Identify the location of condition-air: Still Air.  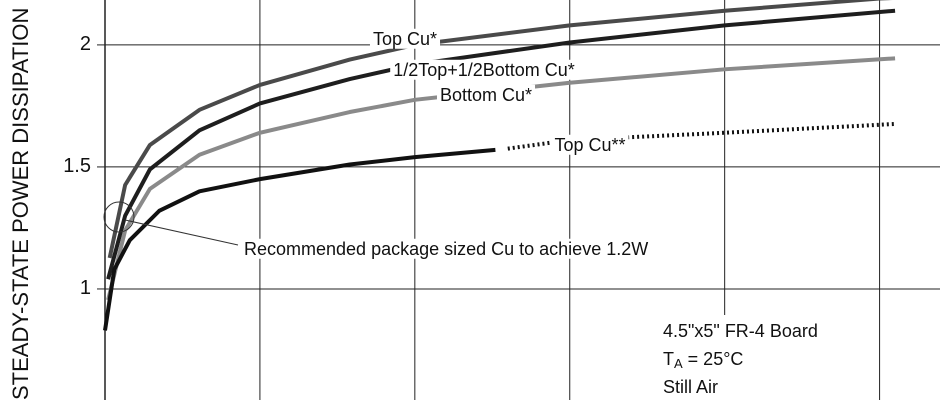
(690, 387).